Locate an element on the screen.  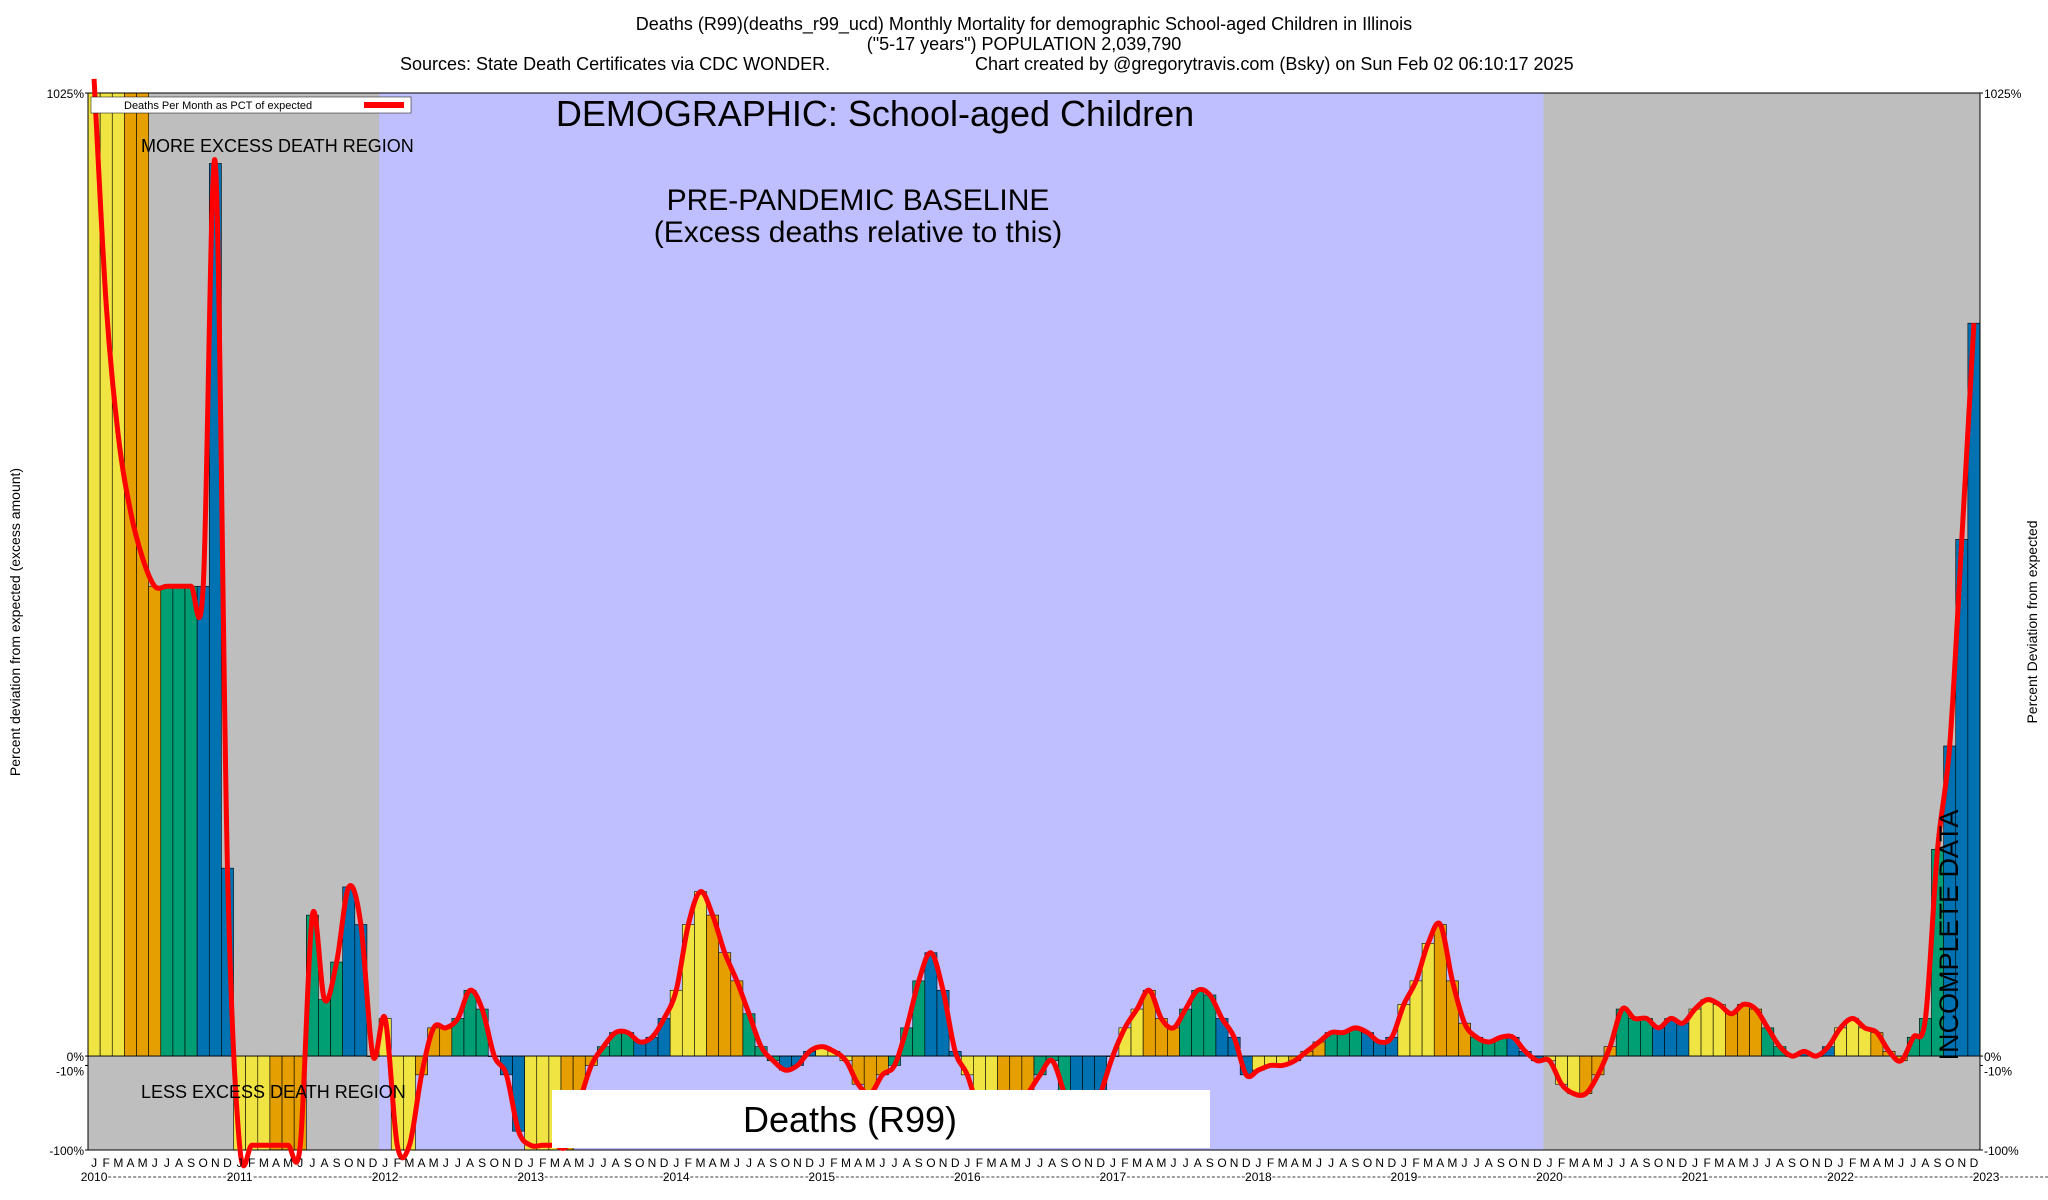
x-tick-year: 2013 is located at coordinates (530, 1177).